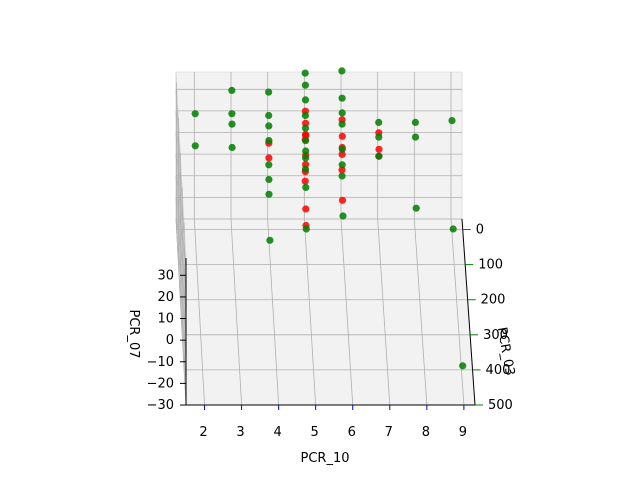 The image size is (640, 480). I want to click on y-tick-label: 0, so click(480, 230).